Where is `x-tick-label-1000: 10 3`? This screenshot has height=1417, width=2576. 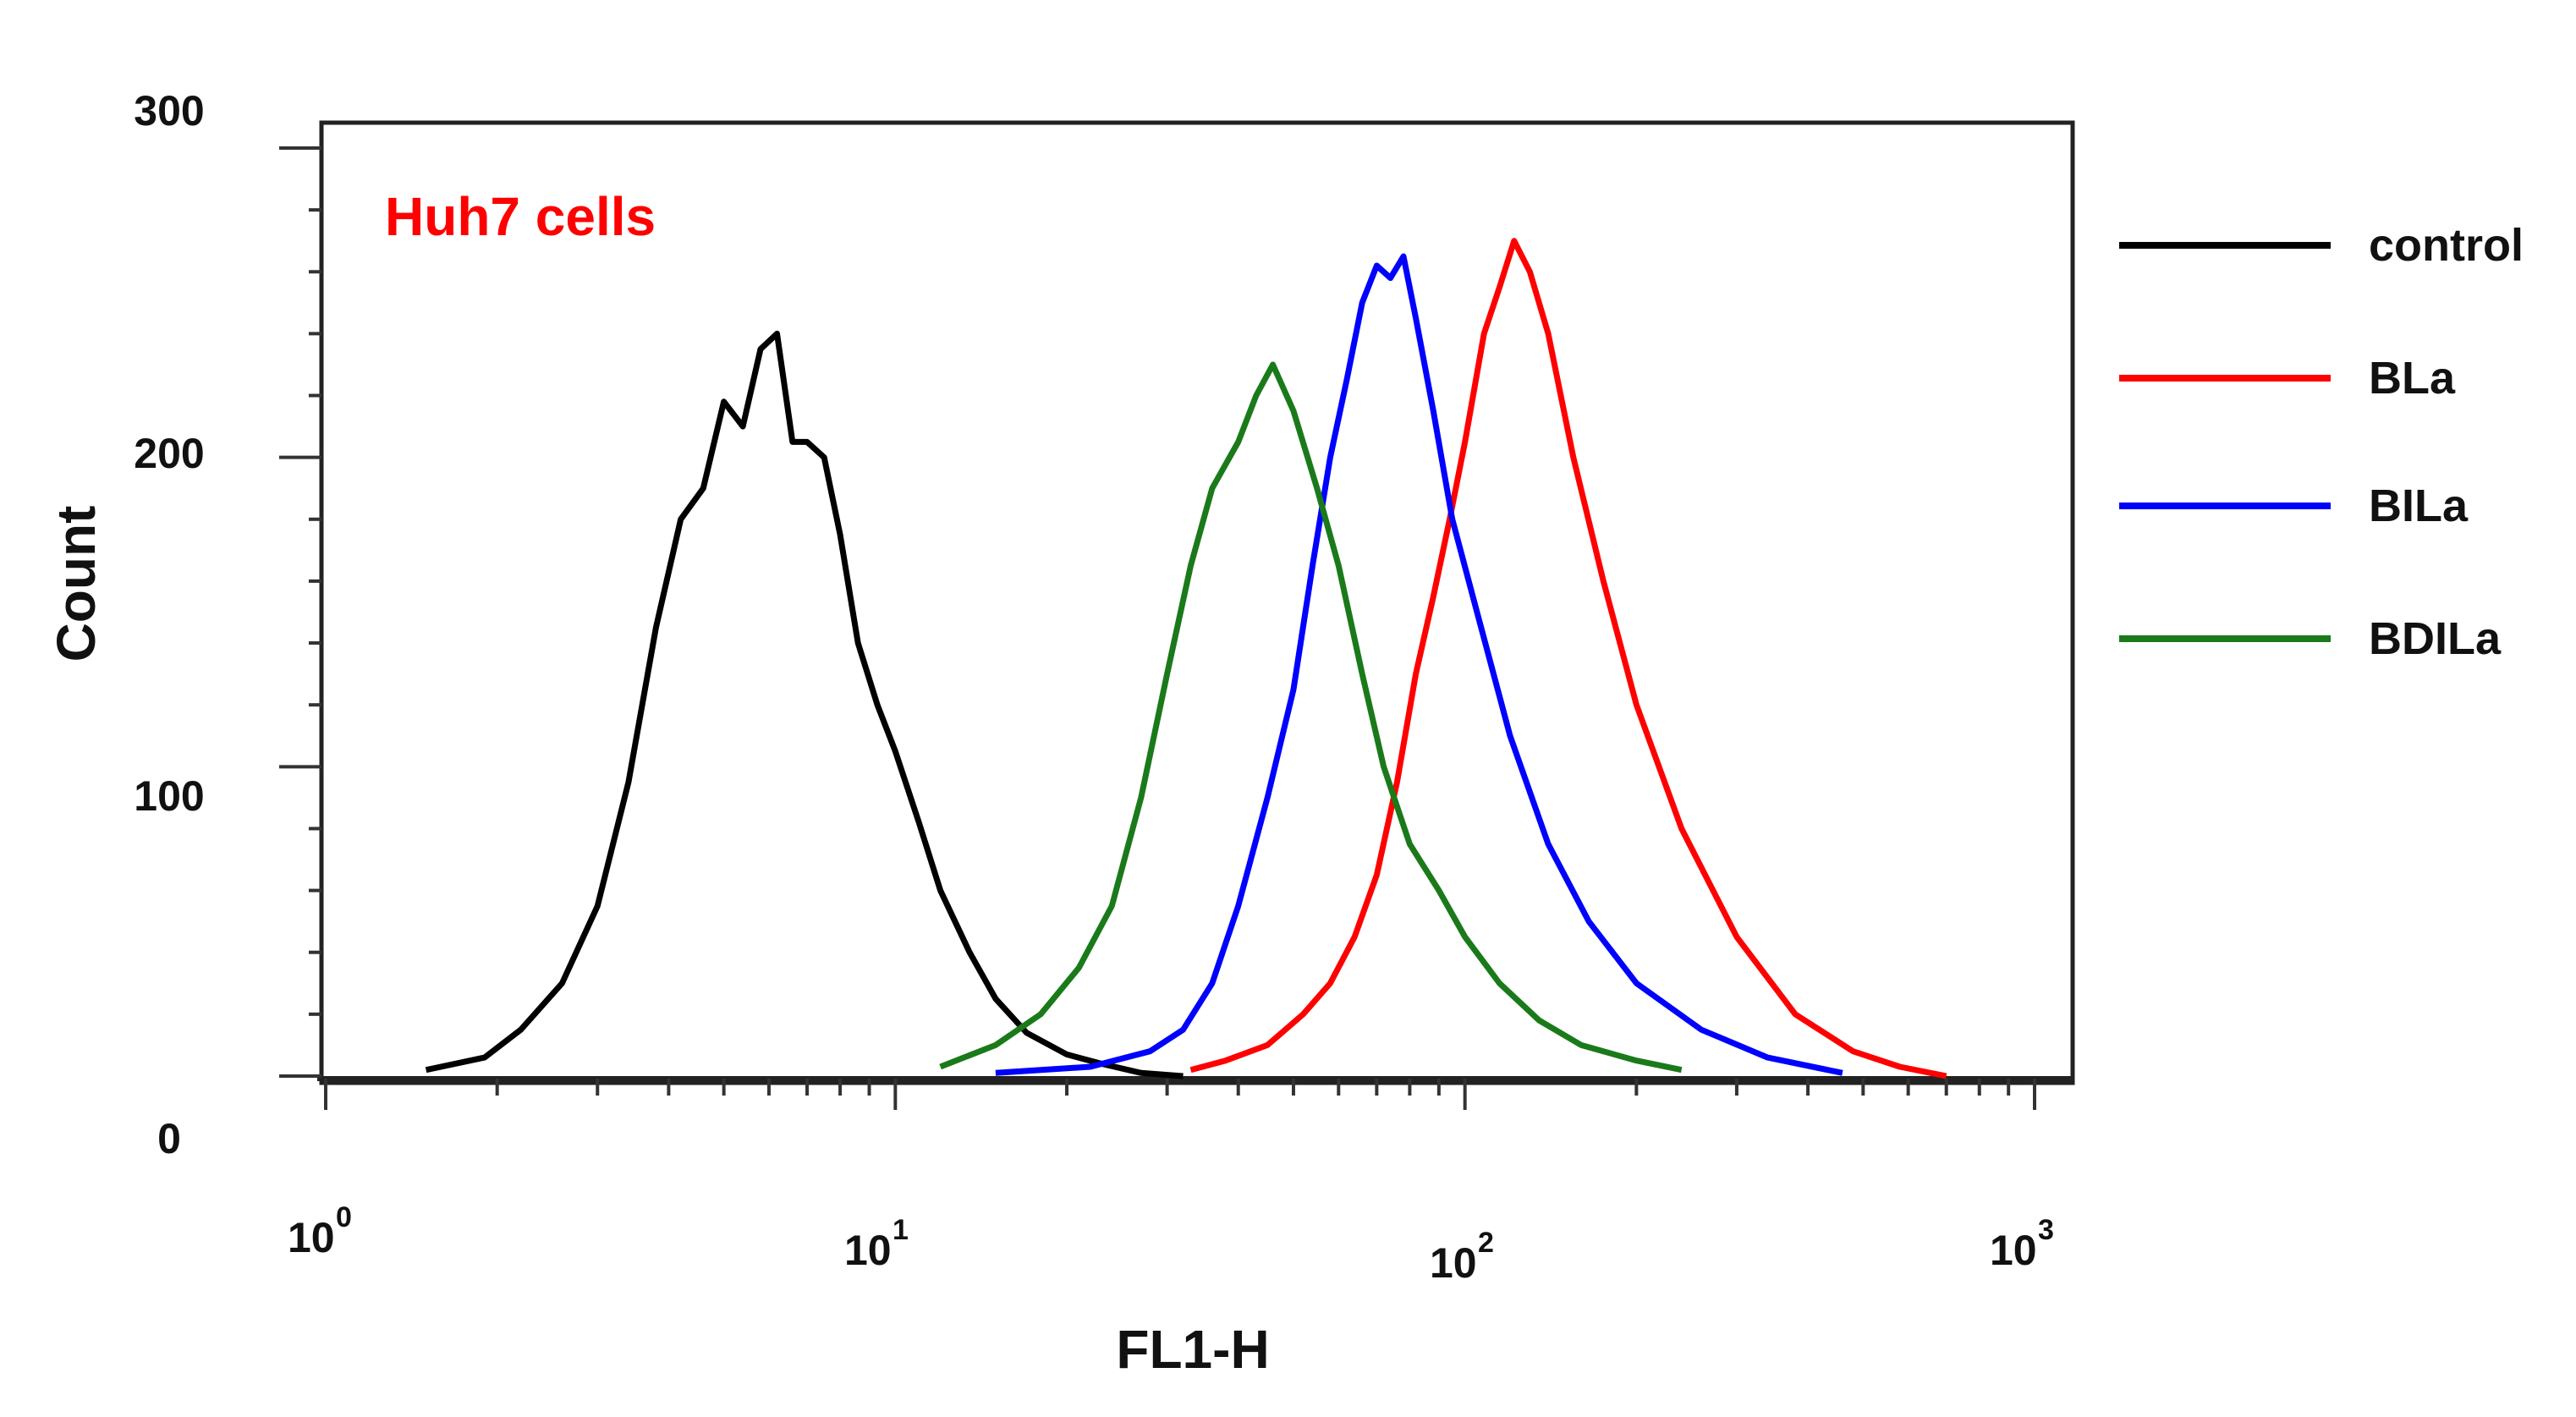
x-tick-label-1000: 10 3 is located at coordinates (2022, 1244).